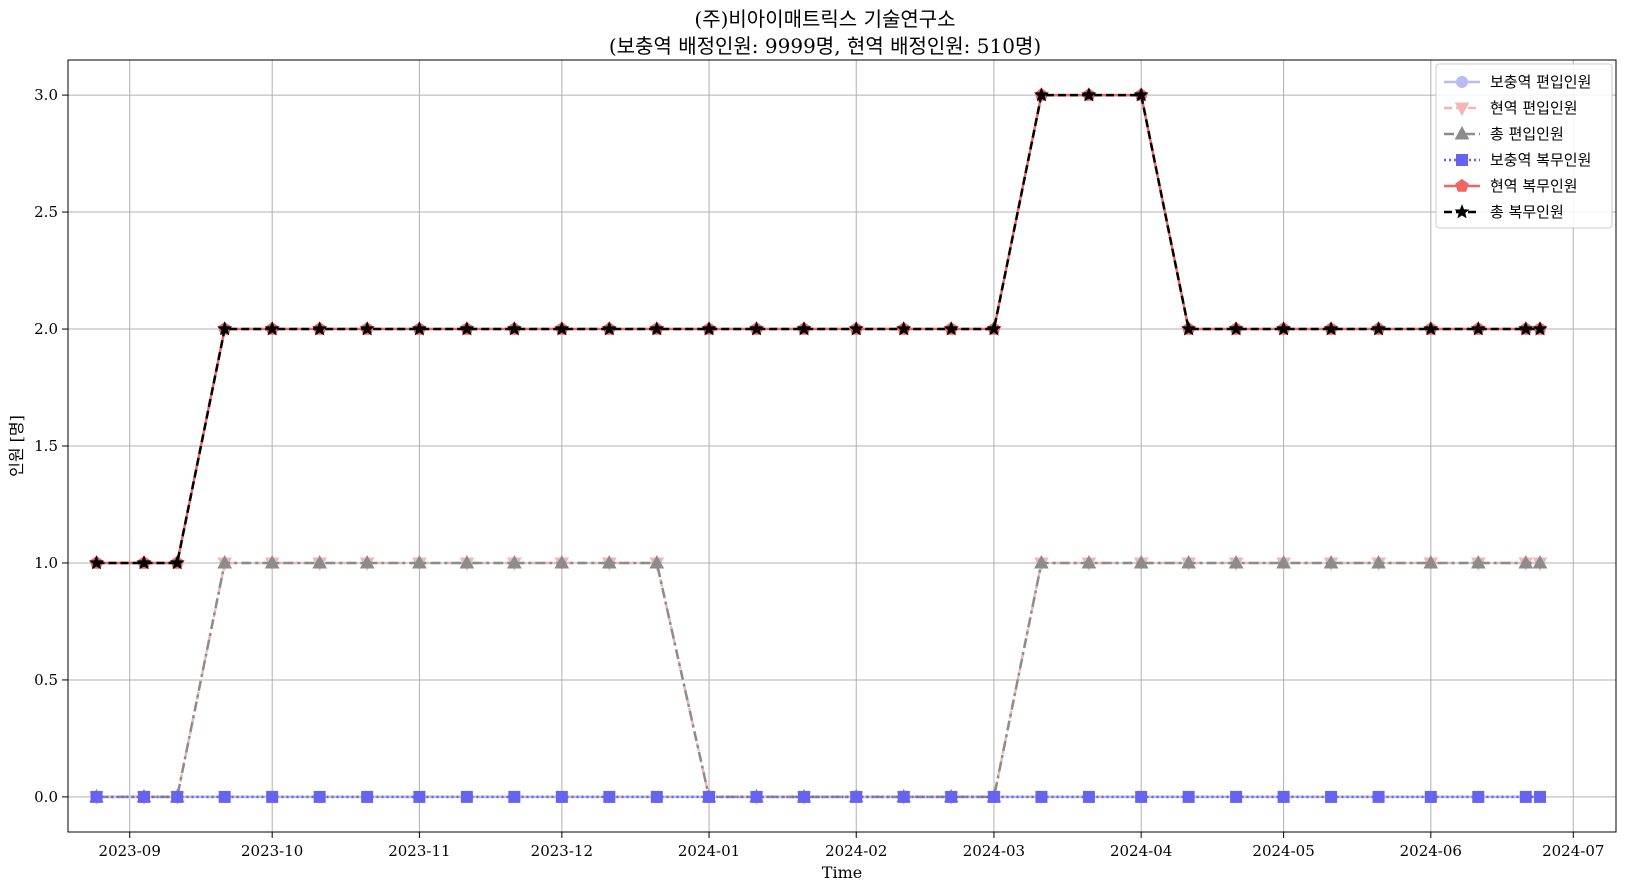 This screenshot has width=1626, height=890. What do you see at coordinates (709, 851) in the screenshot?
I see `x-tick-label: 2024-01` at bounding box center [709, 851].